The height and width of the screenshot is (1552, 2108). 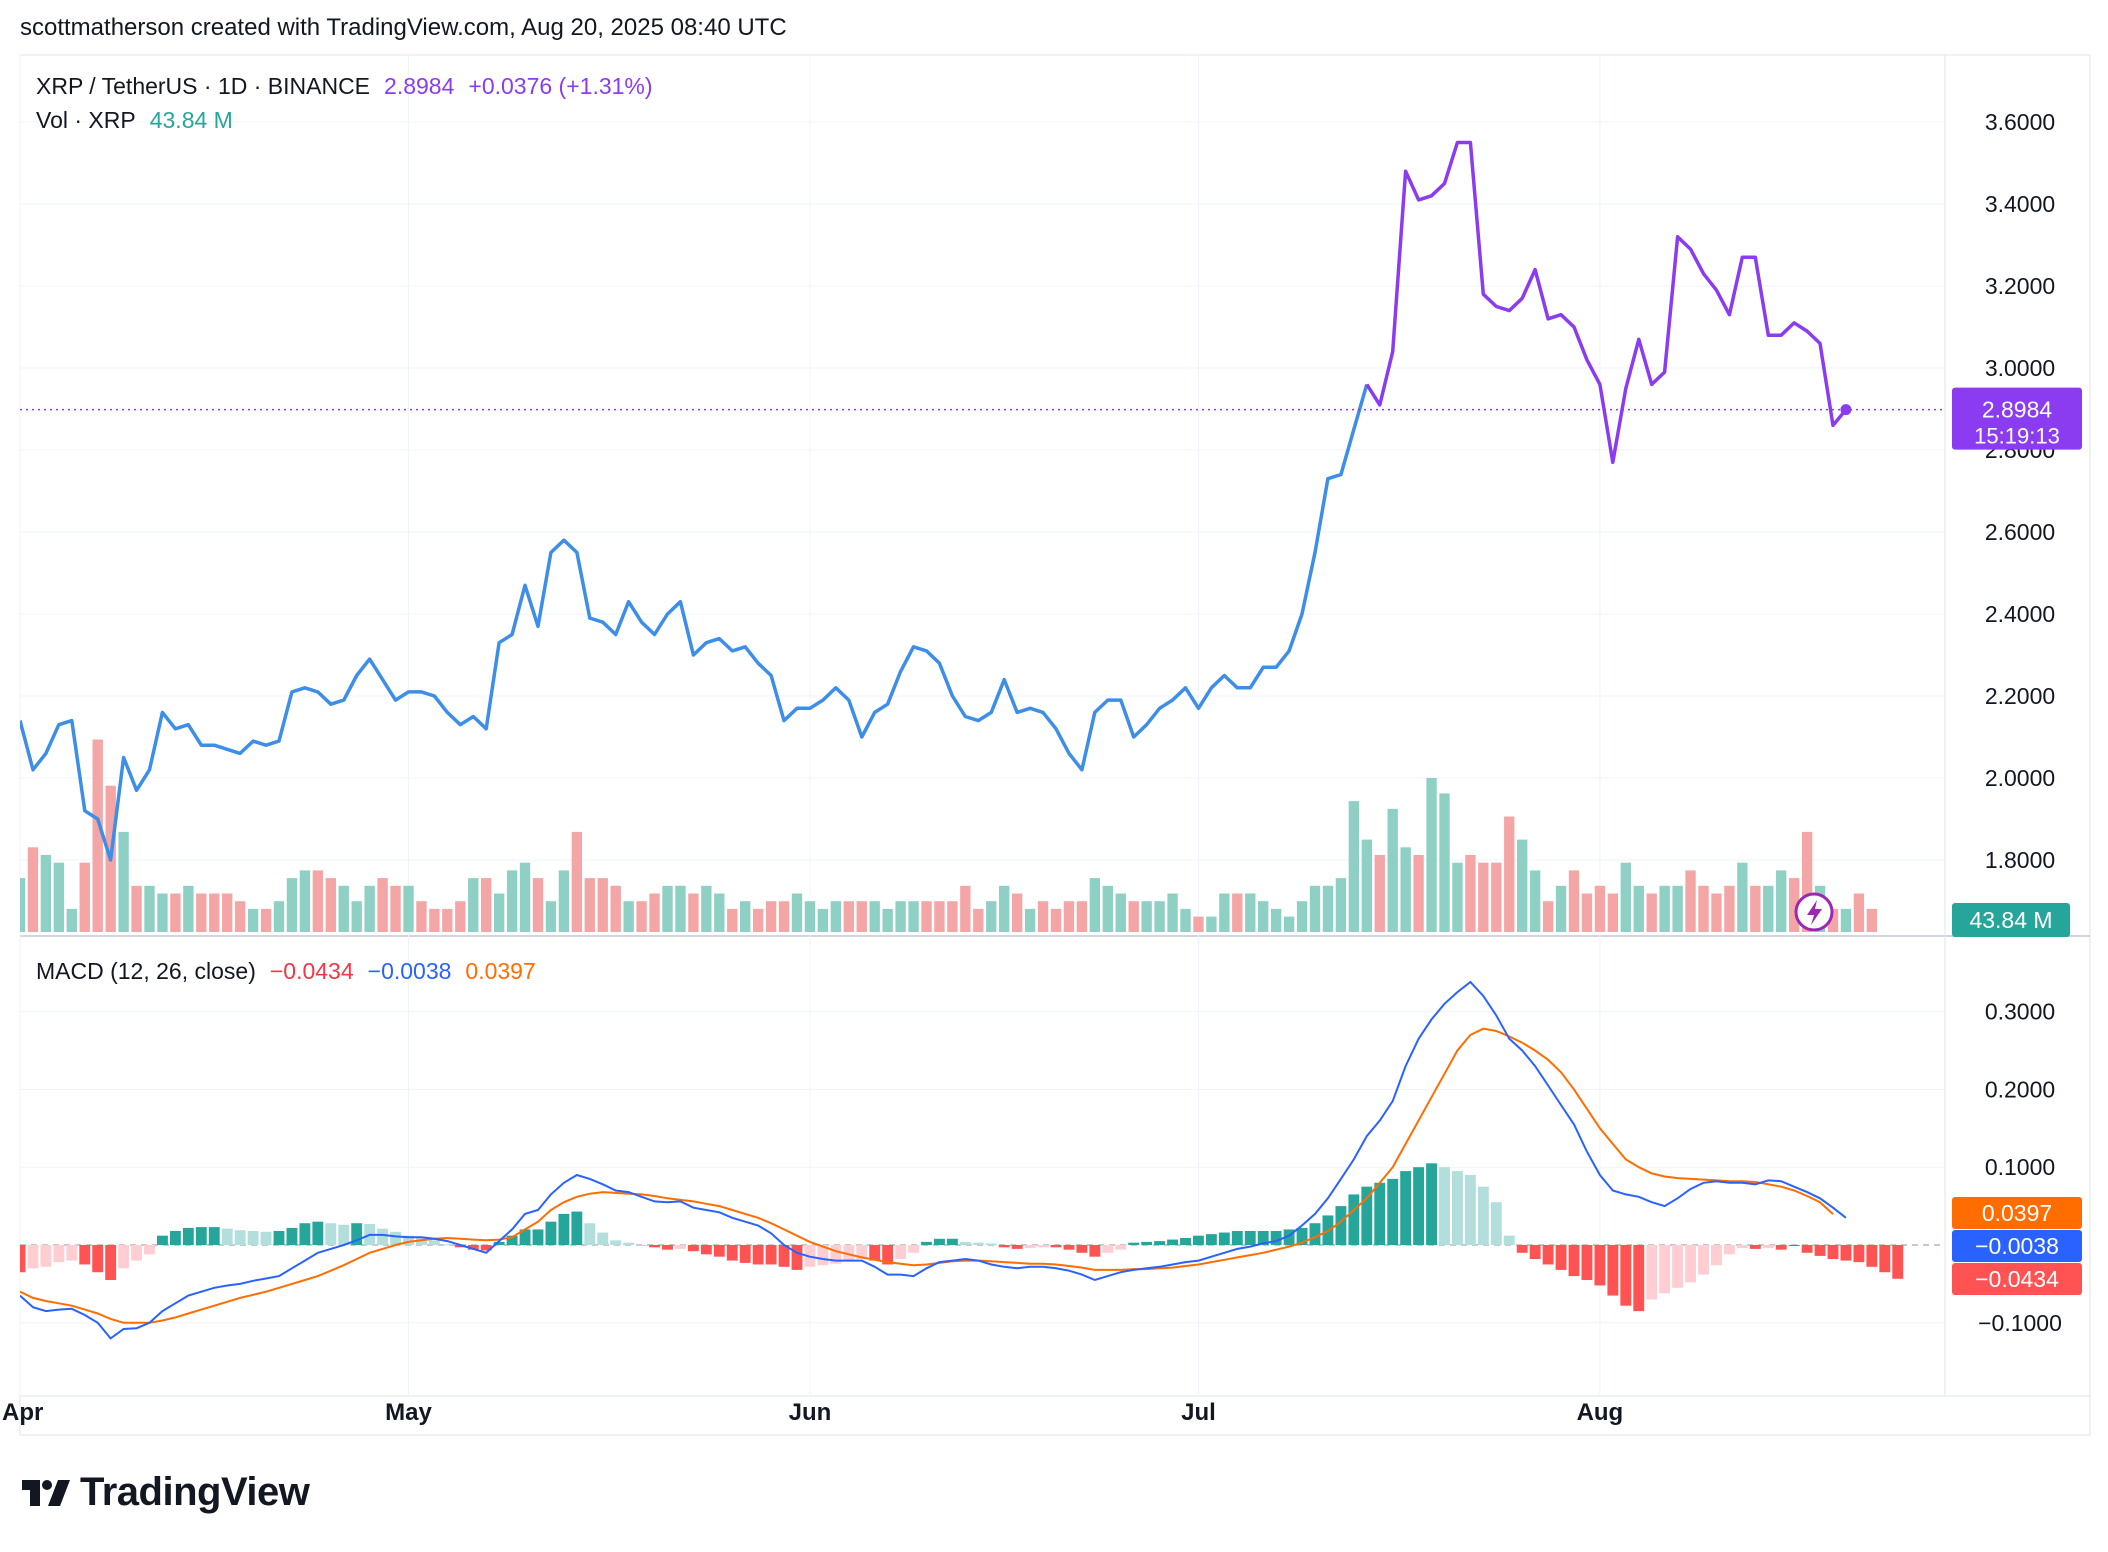 What do you see at coordinates (166, 1492) in the screenshot?
I see `tradingview-logo: TradingView` at bounding box center [166, 1492].